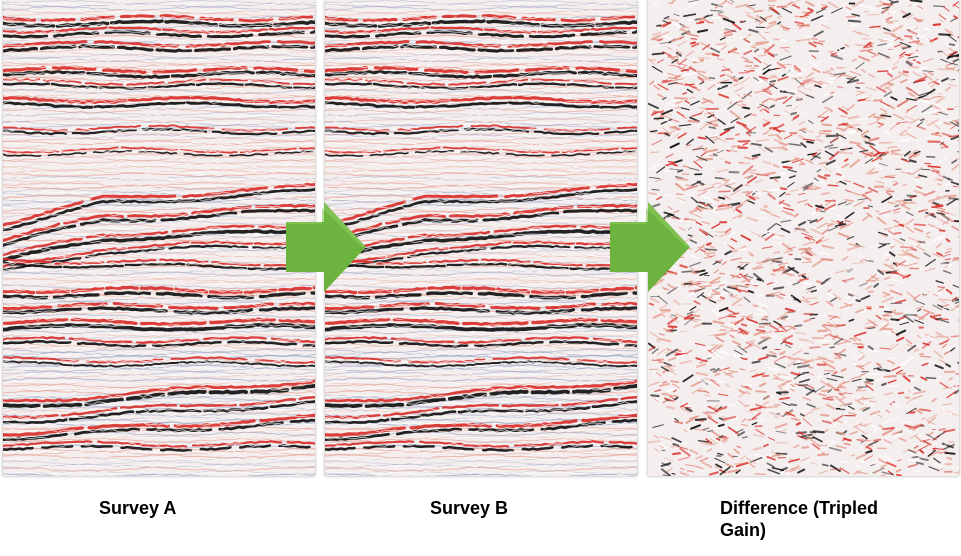 This screenshot has height=556, width=961. What do you see at coordinates (799, 519) in the screenshot?
I see `difference-caption: Difference (Tripled Gain)` at bounding box center [799, 519].